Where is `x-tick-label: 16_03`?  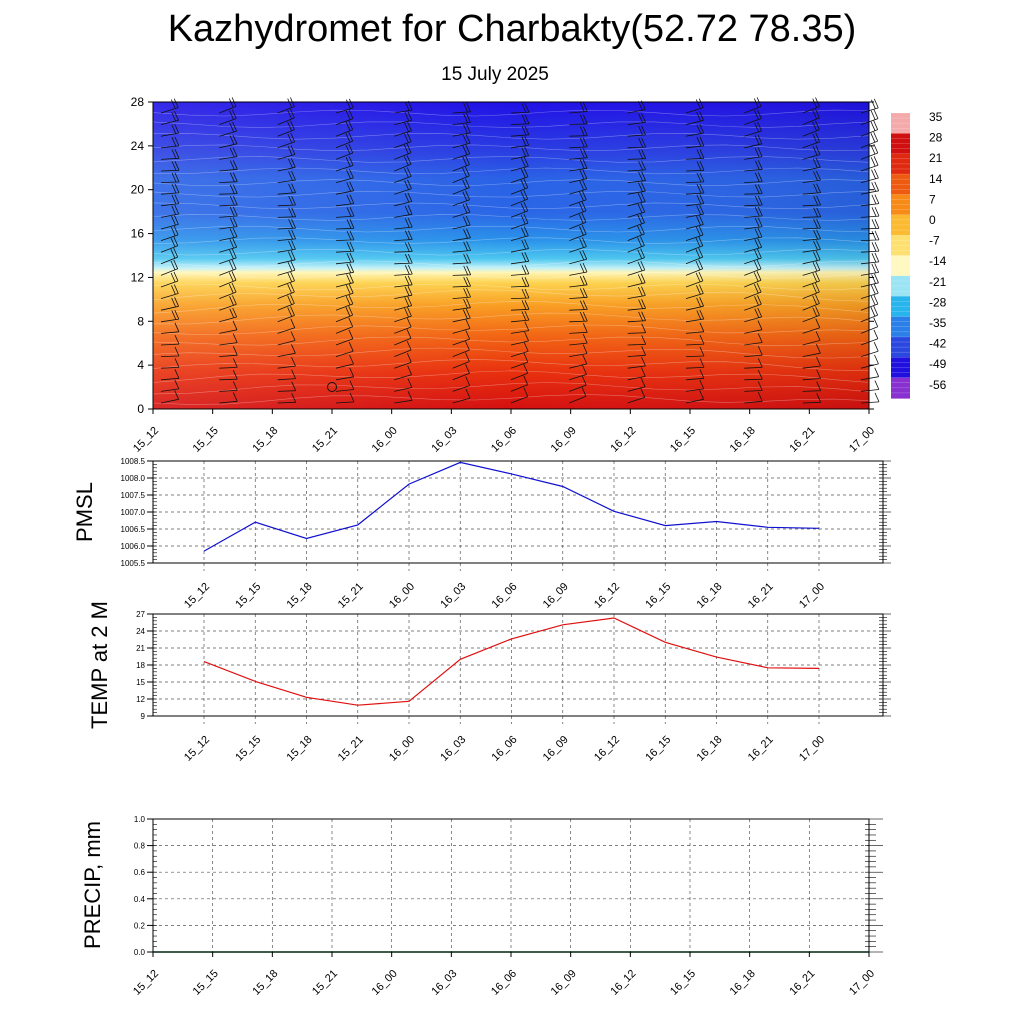
x-tick-label: 16_03 is located at coordinates (444, 440).